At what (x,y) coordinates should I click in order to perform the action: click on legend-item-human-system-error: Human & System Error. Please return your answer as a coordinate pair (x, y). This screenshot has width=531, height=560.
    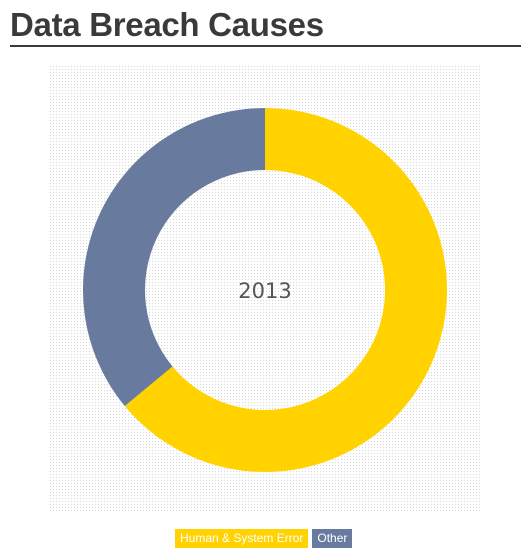
    Looking at the image, I should click on (242, 538).